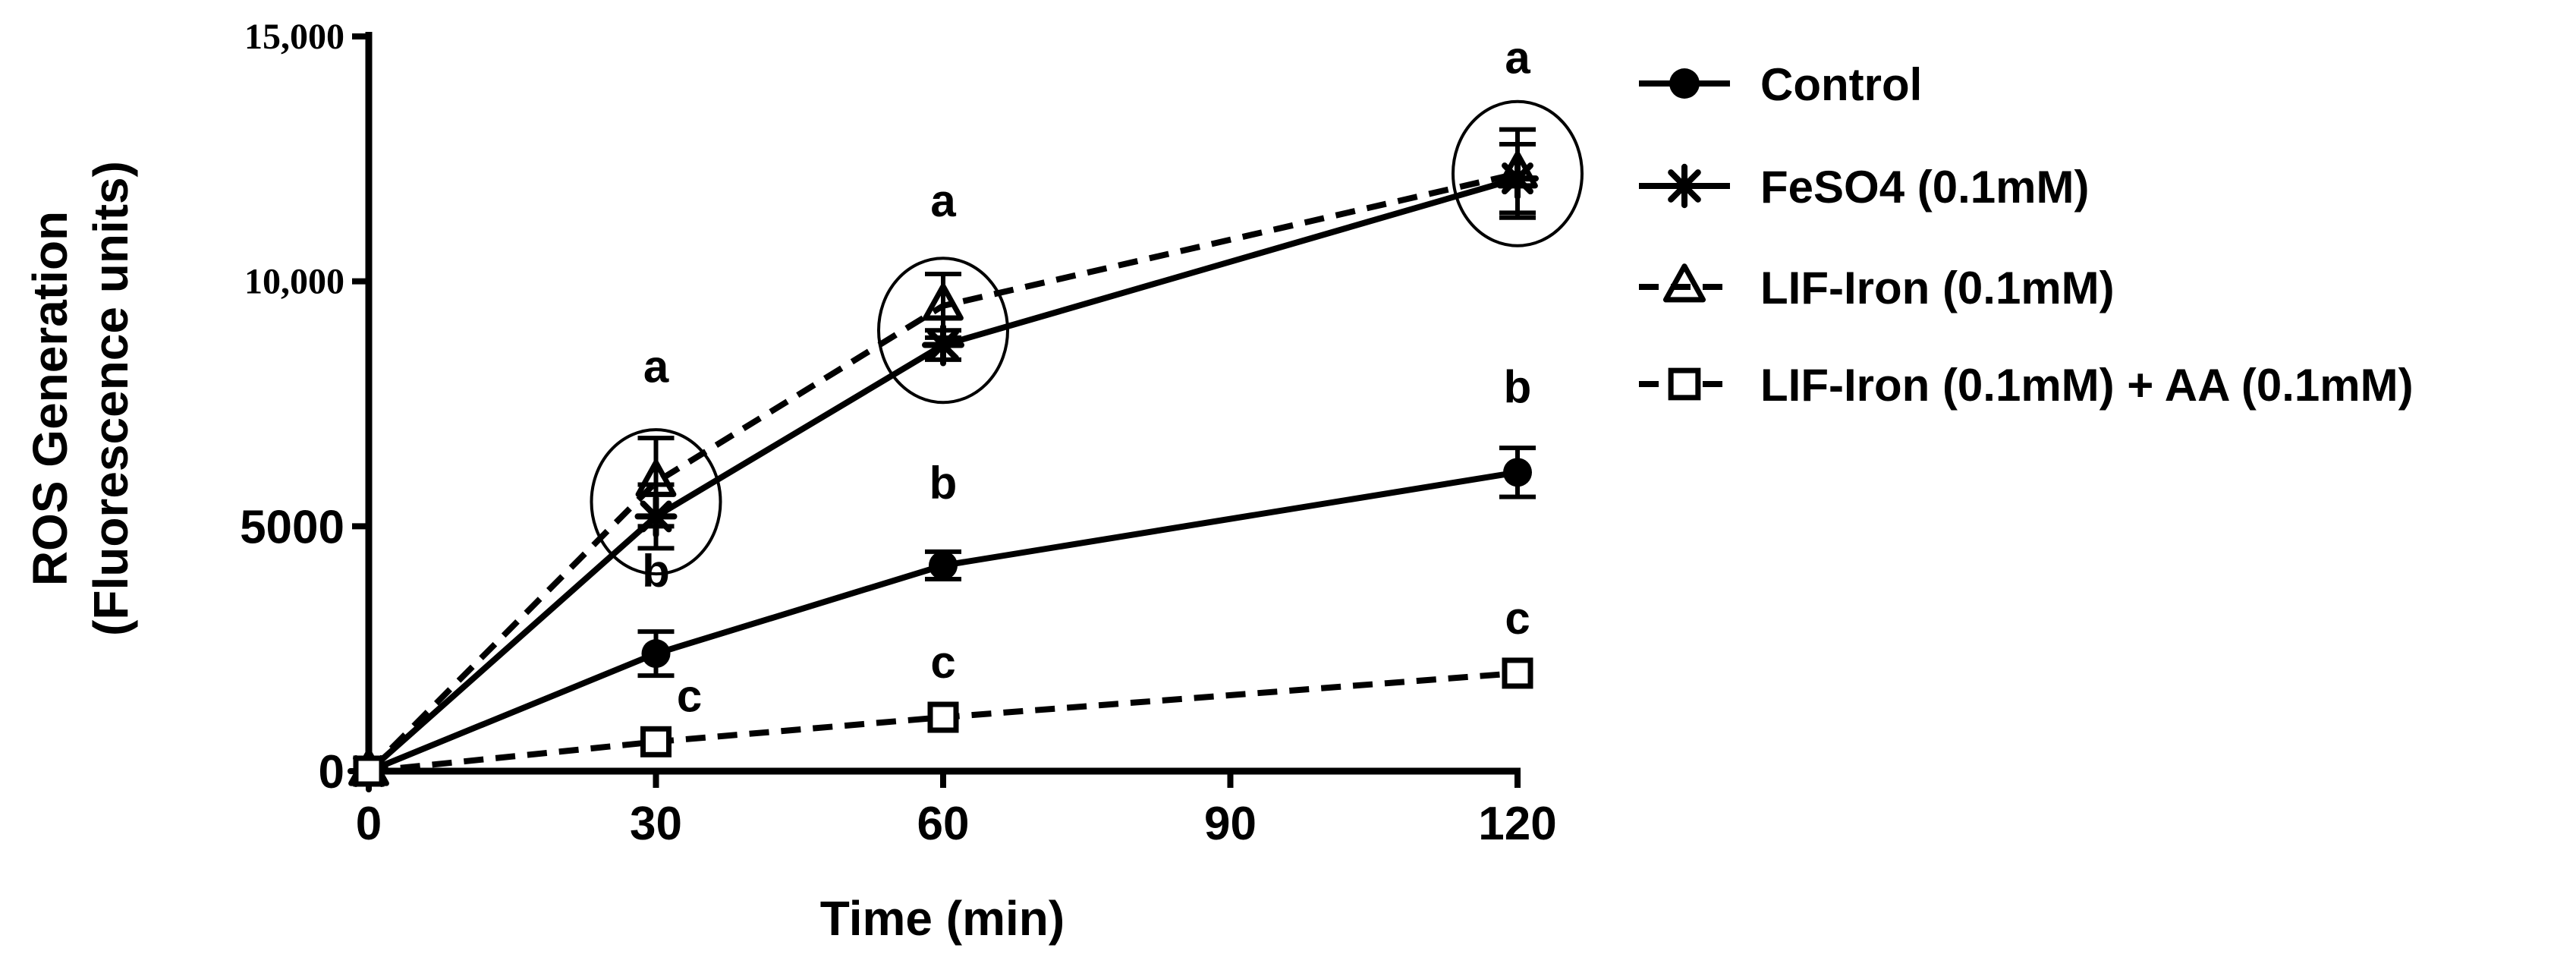 This screenshot has width=2576, height=970. I want to click on legend-label: Control, so click(1841, 84).